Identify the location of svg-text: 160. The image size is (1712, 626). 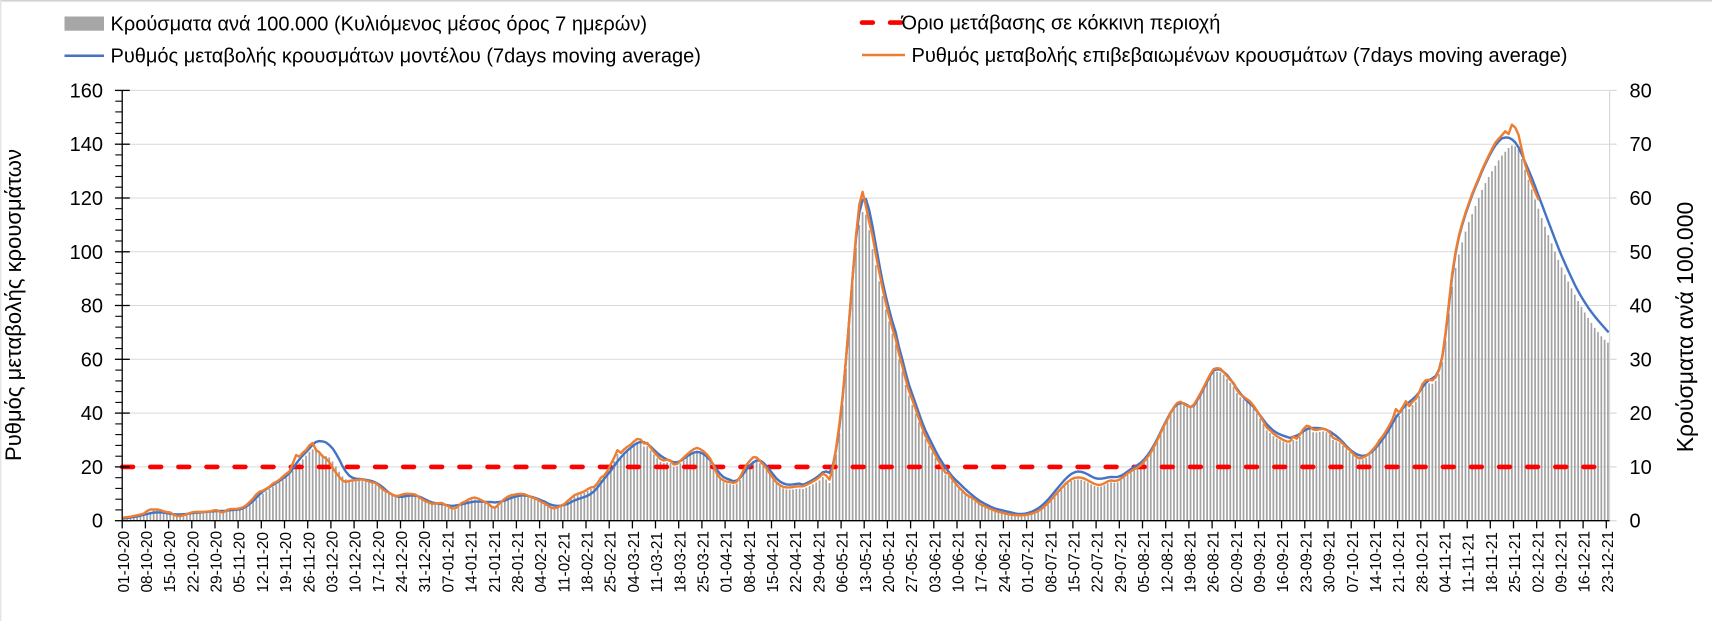
(86, 91).